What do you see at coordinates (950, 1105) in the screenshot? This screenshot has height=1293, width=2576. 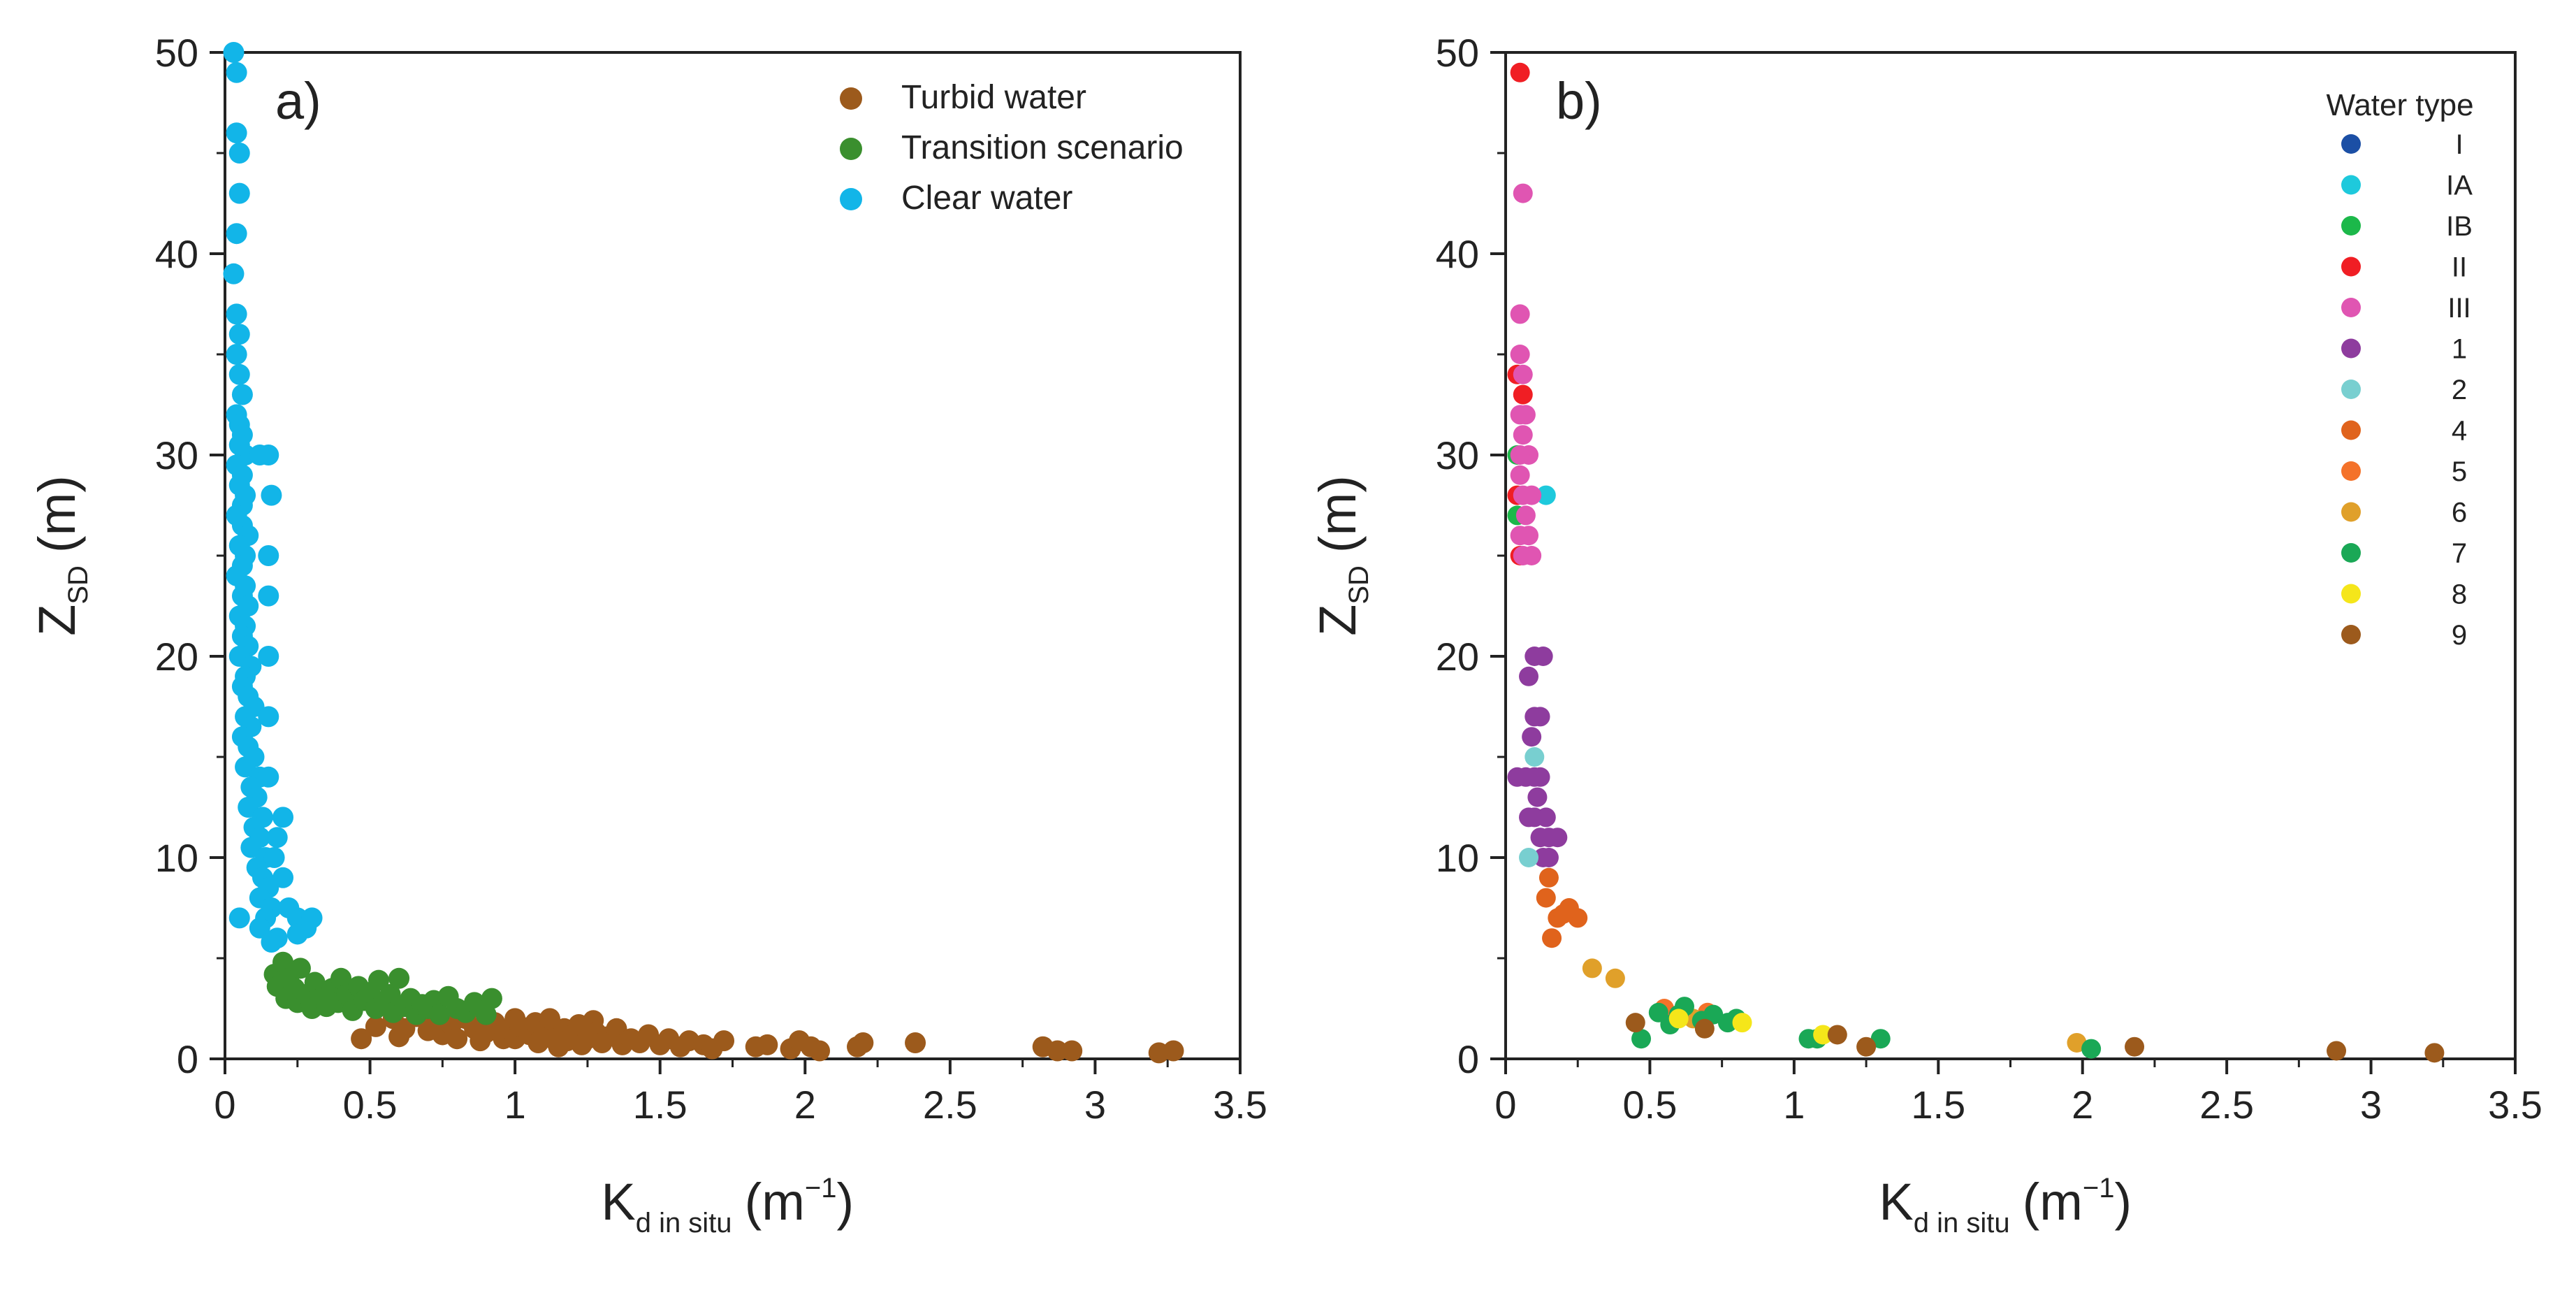 I see `x-tick-label: 2.5` at bounding box center [950, 1105].